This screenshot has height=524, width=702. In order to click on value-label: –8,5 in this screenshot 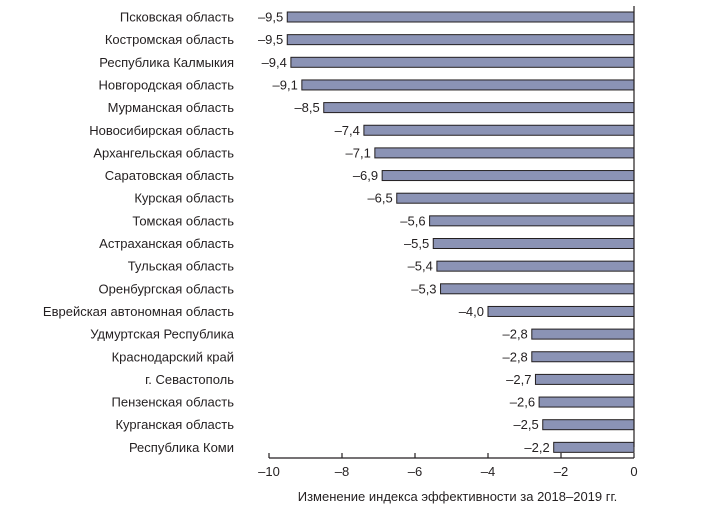, I will do `click(306, 107)`.